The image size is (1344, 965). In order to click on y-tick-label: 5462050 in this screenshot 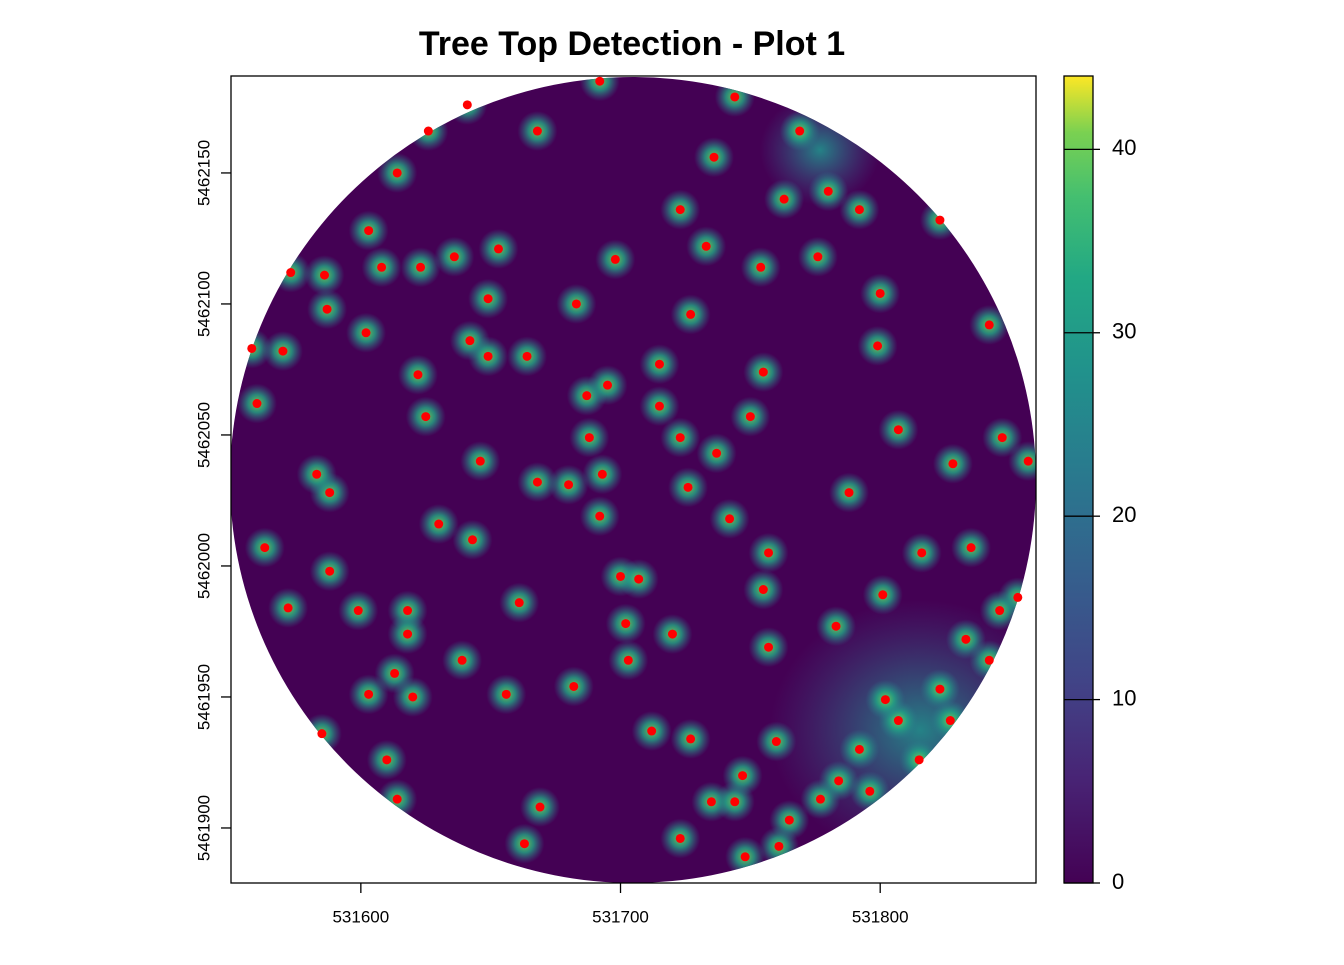, I will do `click(203, 435)`.